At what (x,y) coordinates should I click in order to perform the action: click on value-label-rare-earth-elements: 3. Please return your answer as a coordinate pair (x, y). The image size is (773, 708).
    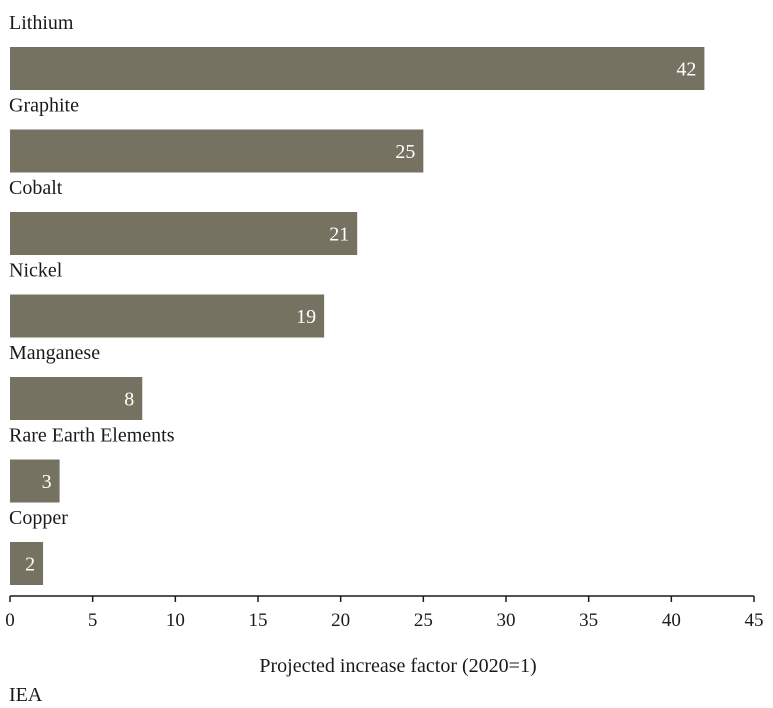
    Looking at the image, I should click on (47, 482).